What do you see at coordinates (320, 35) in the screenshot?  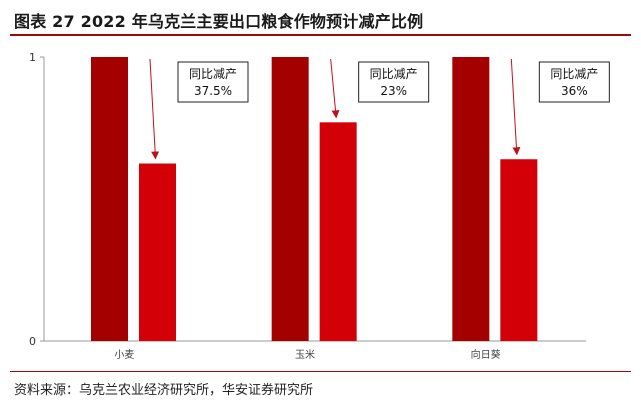 I see `title-rule` at bounding box center [320, 35].